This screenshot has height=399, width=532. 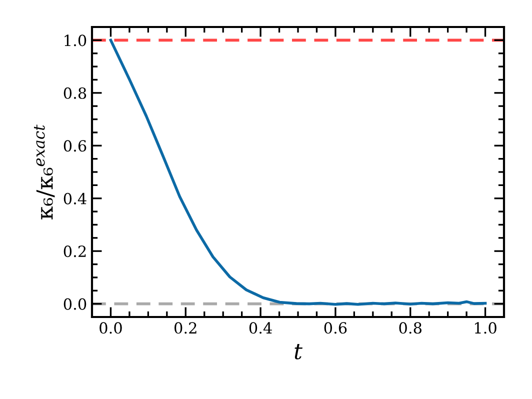 I want to click on y-axis-title: κ₆/κ₆$^{exact}$, so click(x=44, y=172).